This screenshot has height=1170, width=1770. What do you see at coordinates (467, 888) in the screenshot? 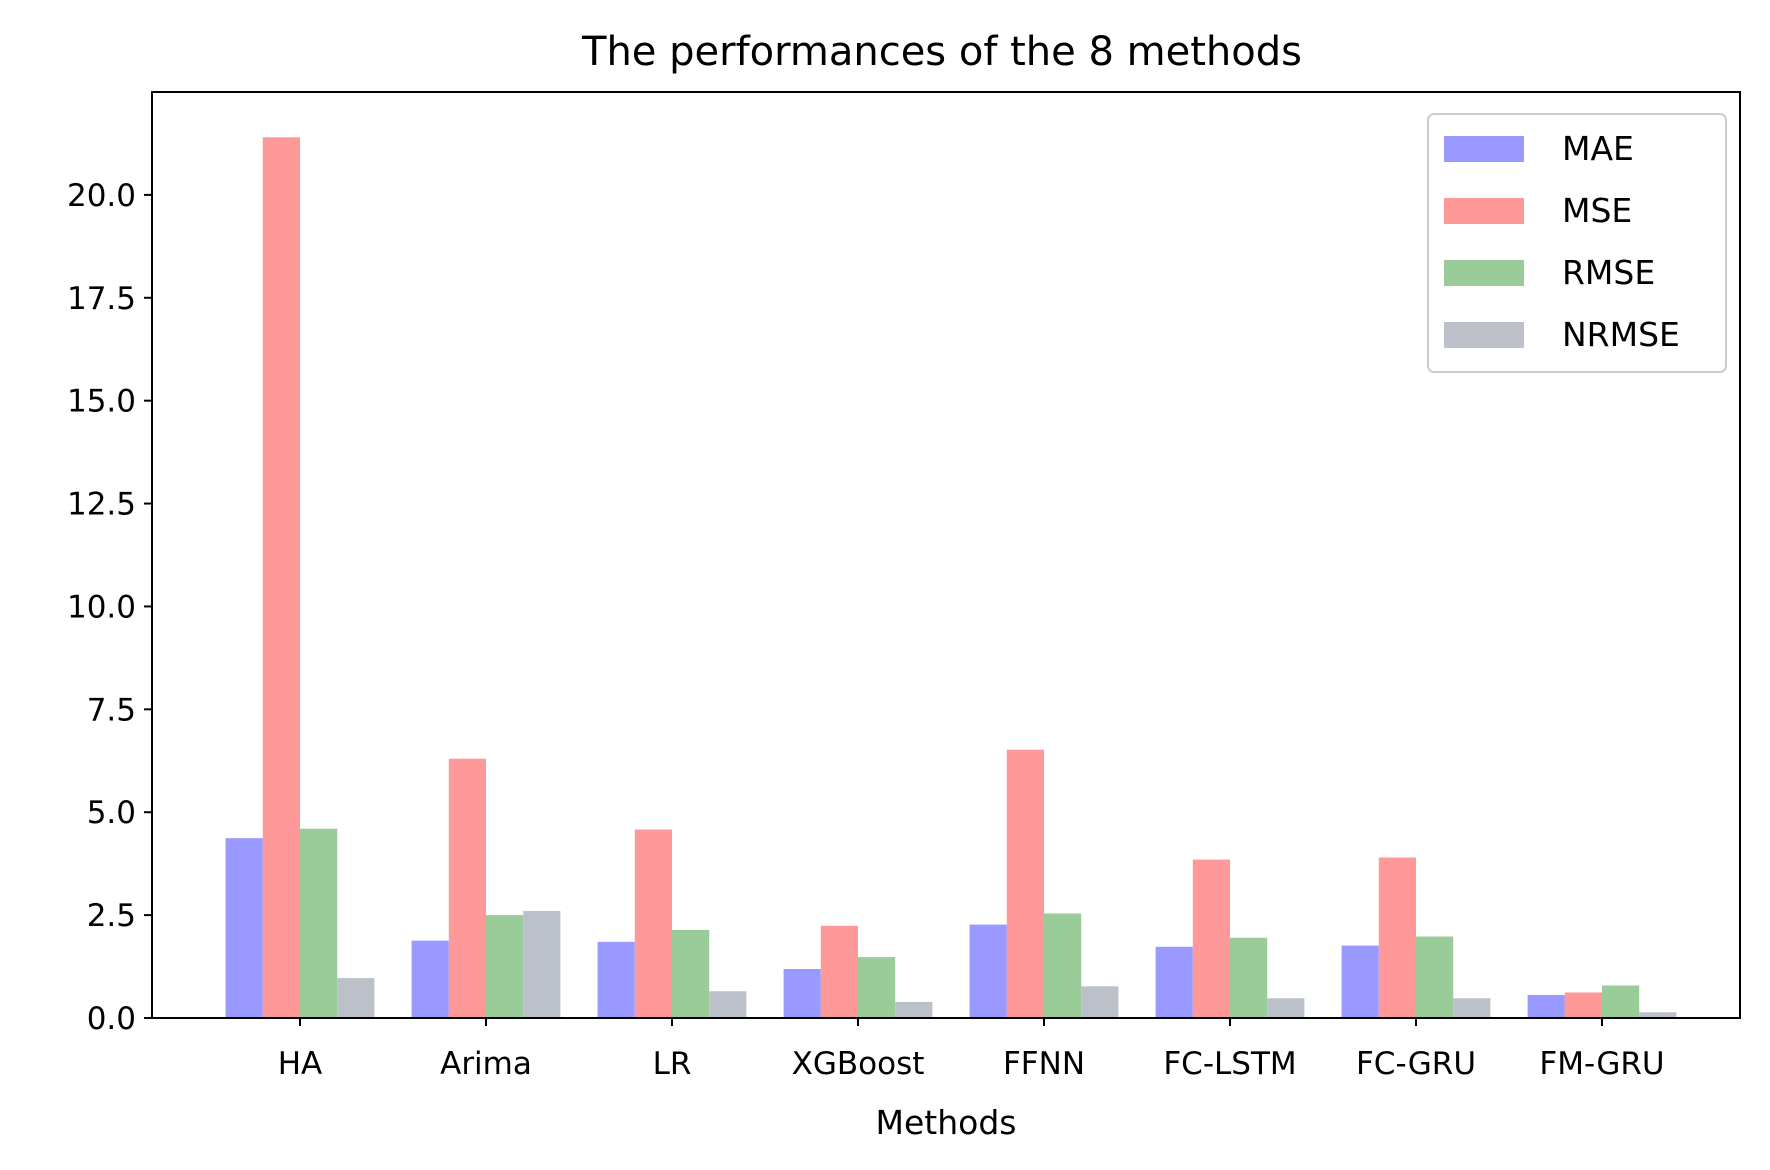
I see `bar-mse-arima` at bounding box center [467, 888].